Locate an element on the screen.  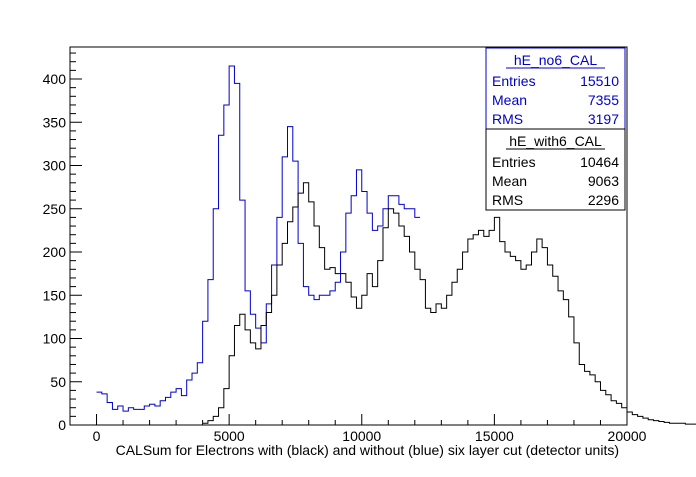
stats-row-value: 10464 is located at coordinates (599, 162).